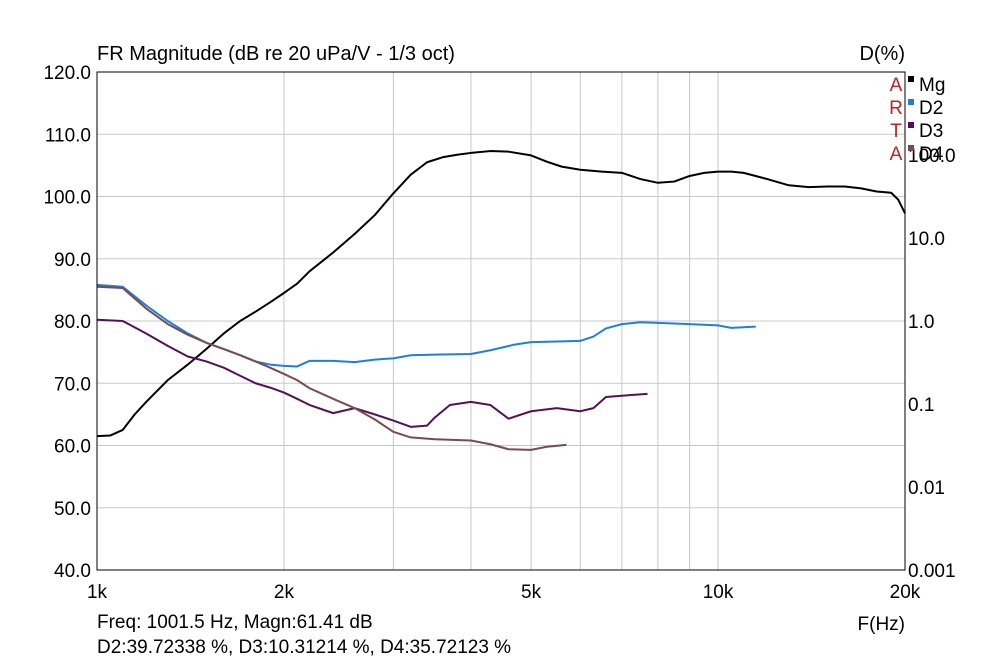 This screenshot has height=666, width=1000. I want to click on y-right-tick-label: 0.1, so click(921, 405).